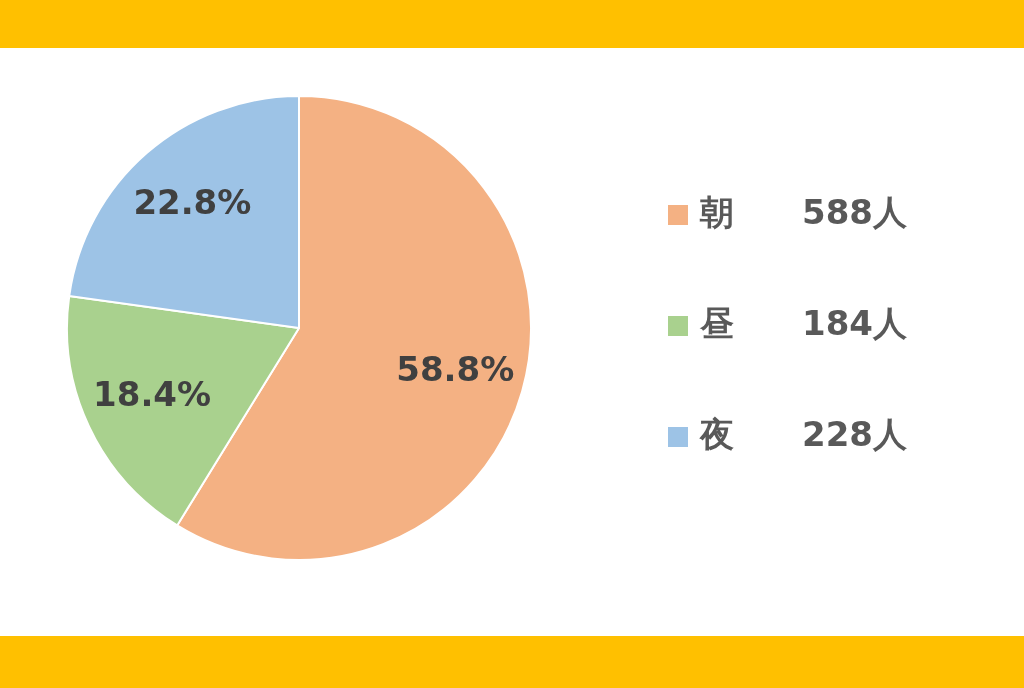  I want to click on data-label: 22.8%, so click(192, 202).